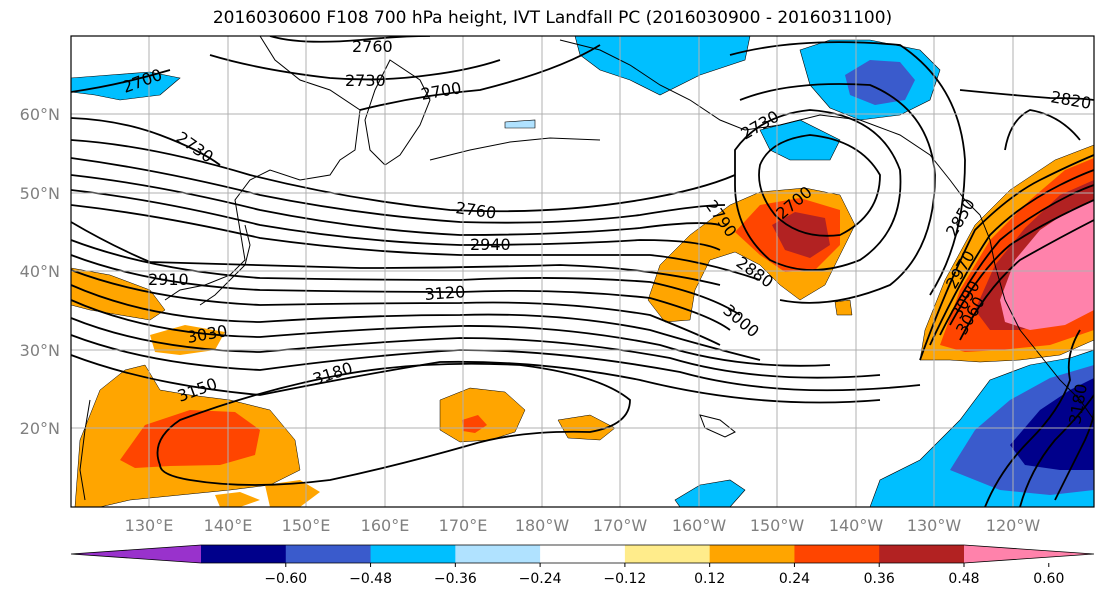  I want to click on shade-navy-southeast, so click(1052, 424).